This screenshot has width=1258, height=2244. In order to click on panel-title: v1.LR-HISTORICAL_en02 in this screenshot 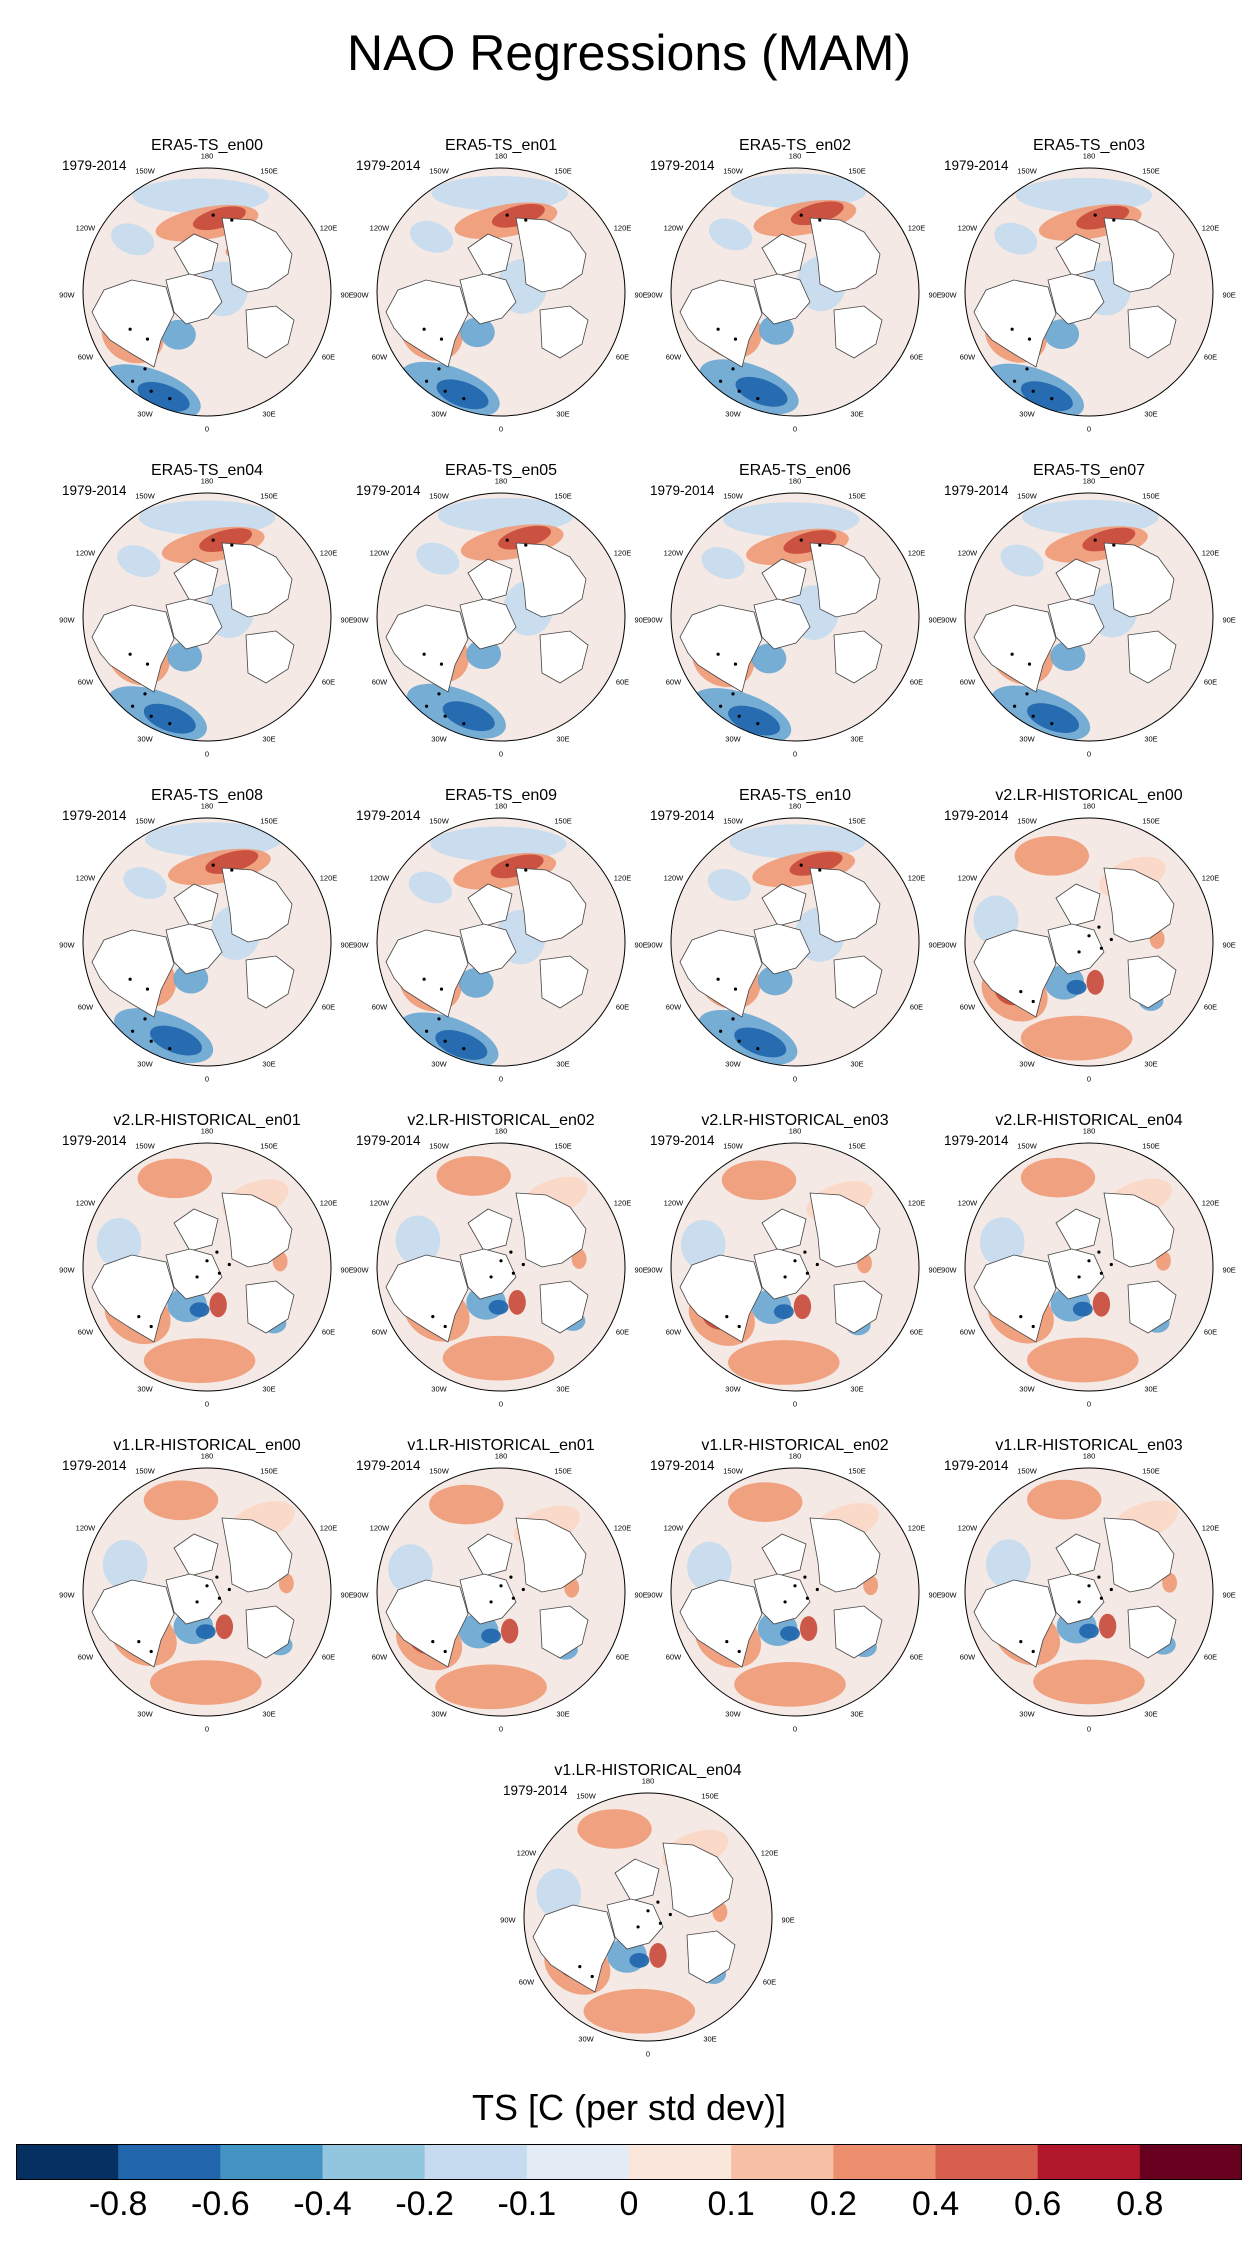, I will do `click(795, 1445)`.